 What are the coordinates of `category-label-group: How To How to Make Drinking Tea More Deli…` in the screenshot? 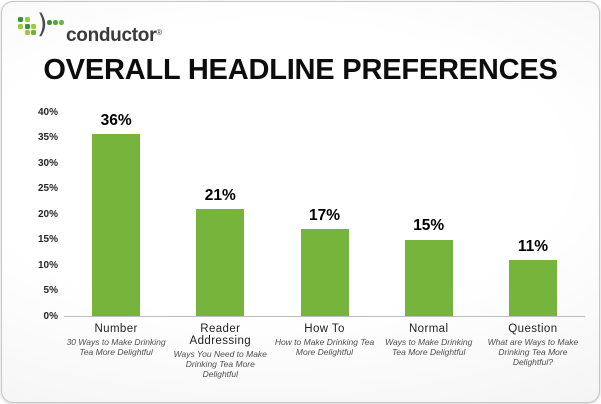 It's located at (324, 351).